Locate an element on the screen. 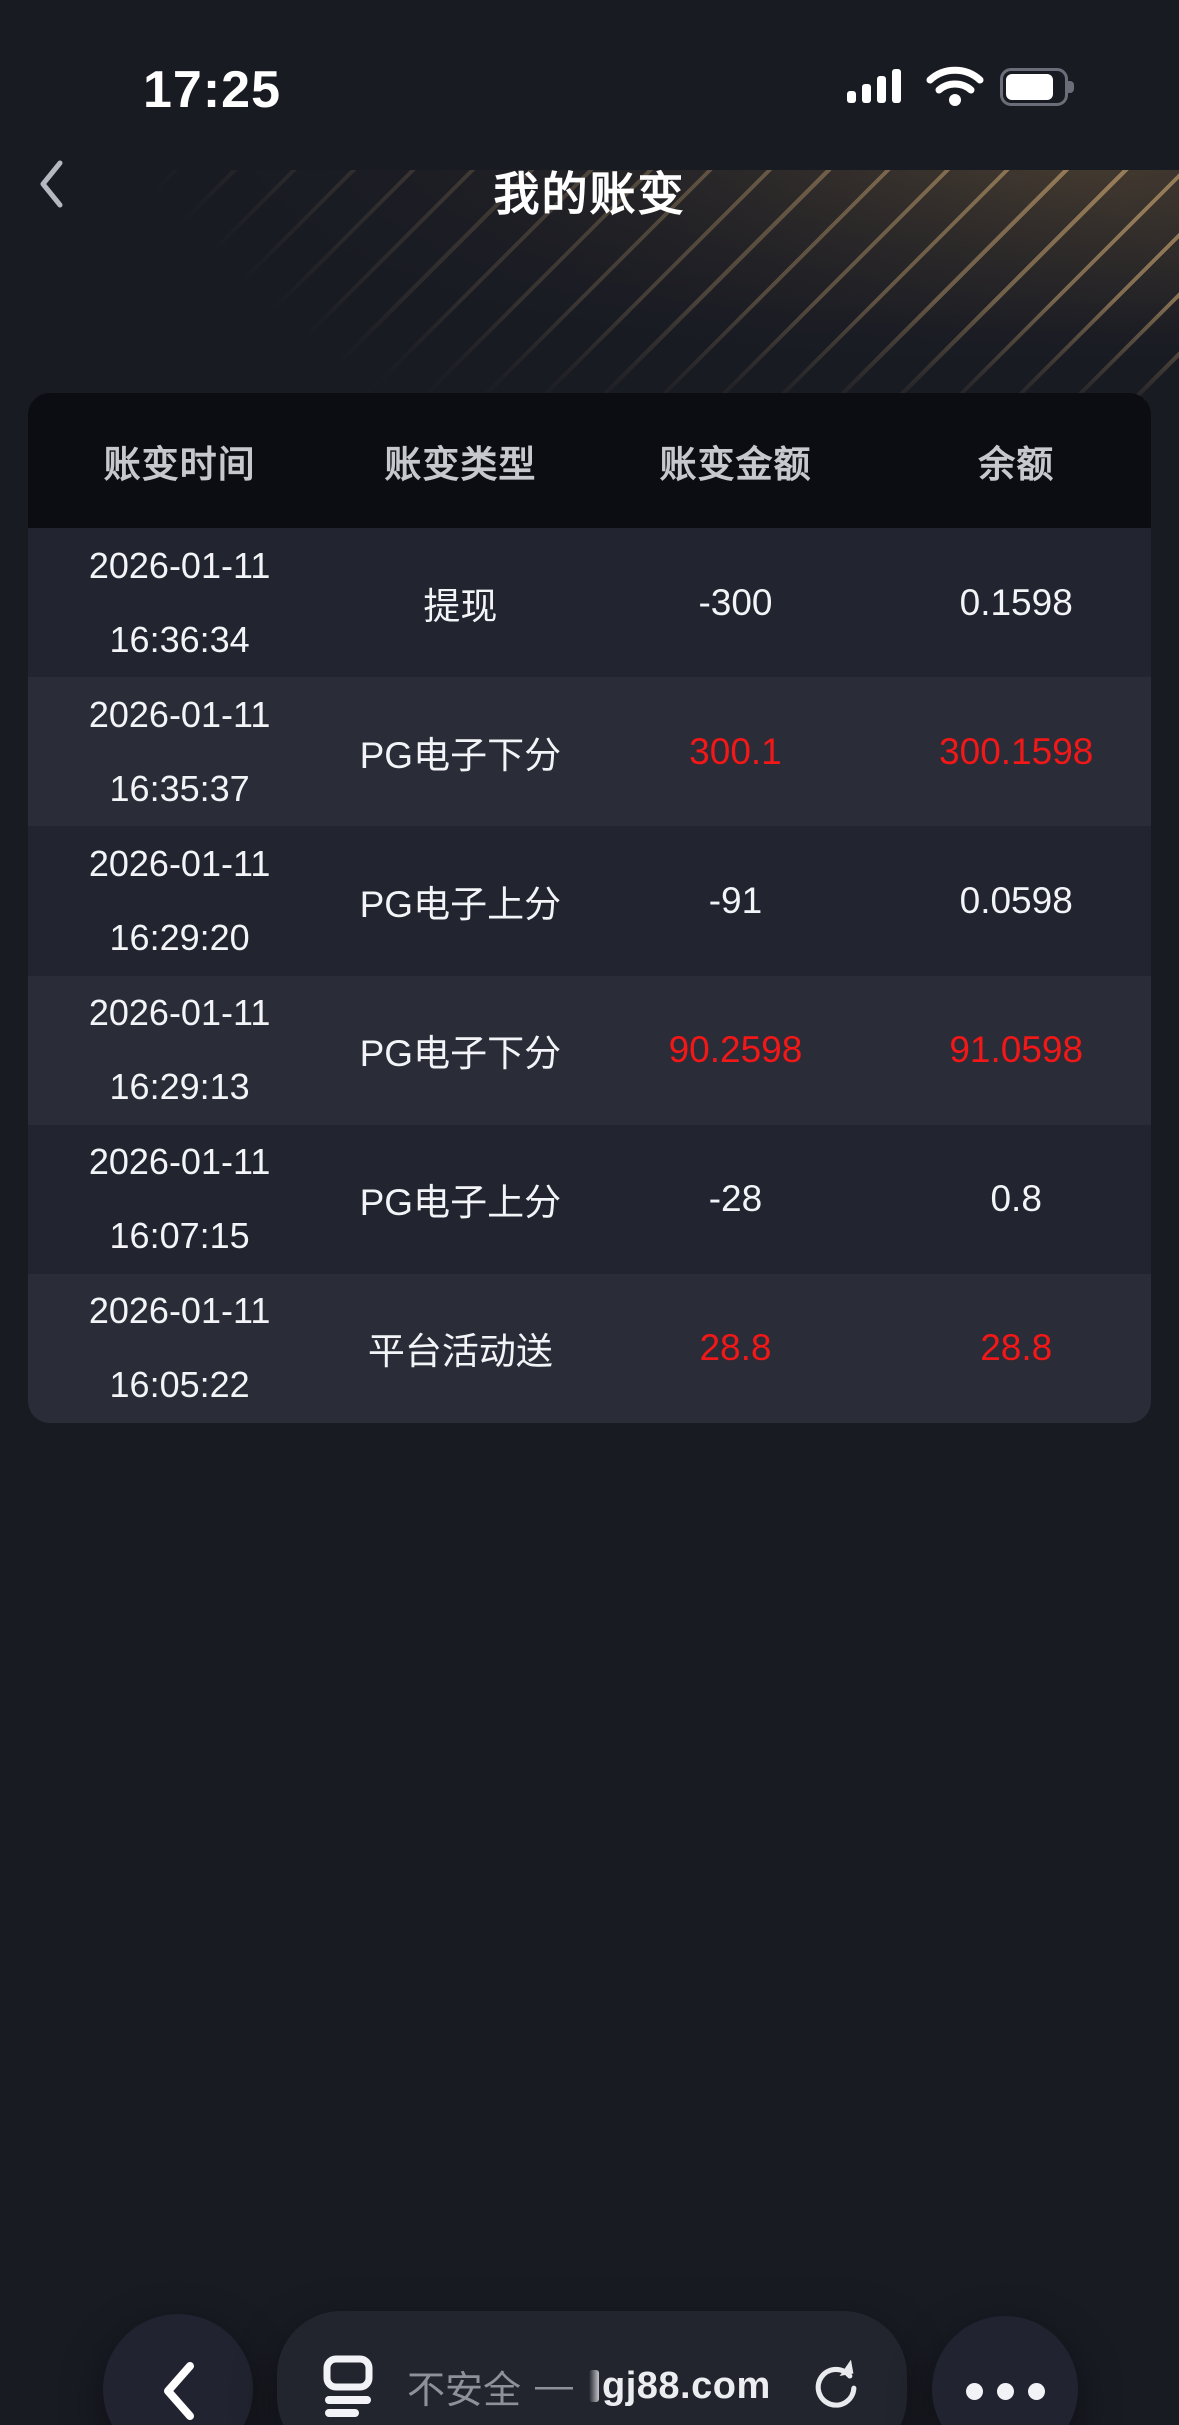 The image size is (1179, 2425). page-menu-icon is located at coordinates (348, 2386).